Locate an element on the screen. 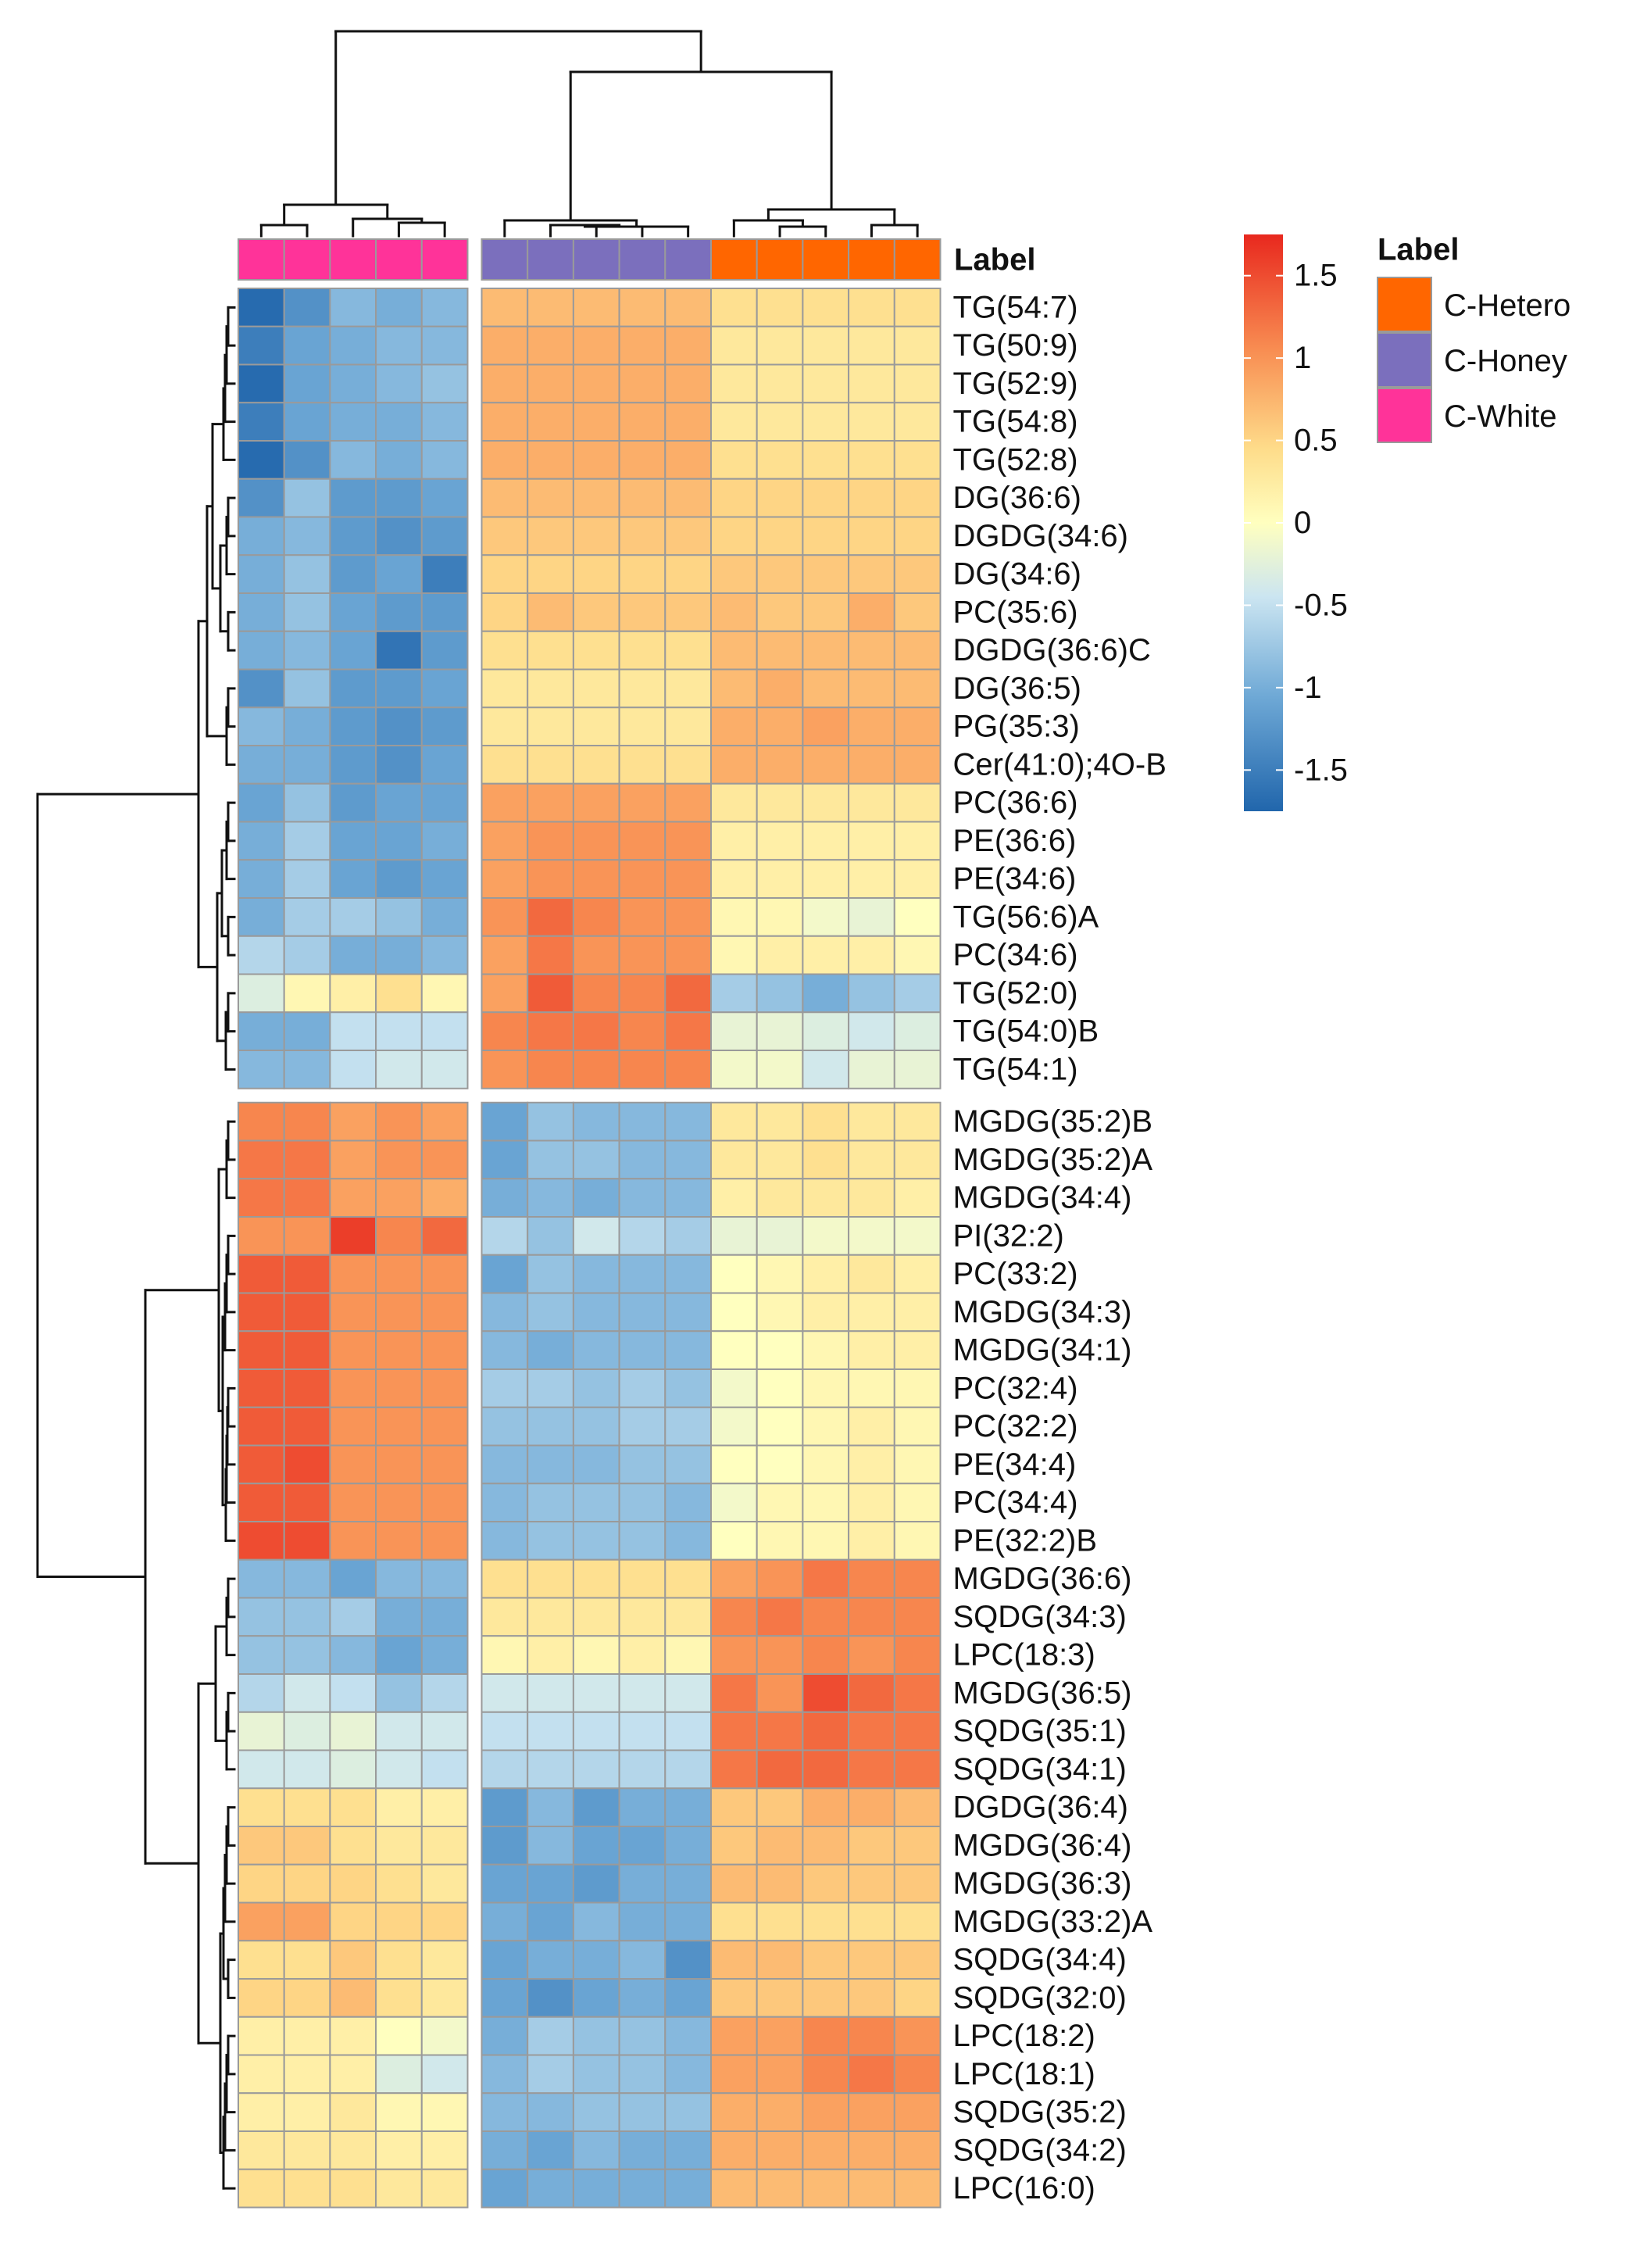 This screenshot has height=2268, width=1633. row-label: TG(54:0)B is located at coordinates (1026, 1031).